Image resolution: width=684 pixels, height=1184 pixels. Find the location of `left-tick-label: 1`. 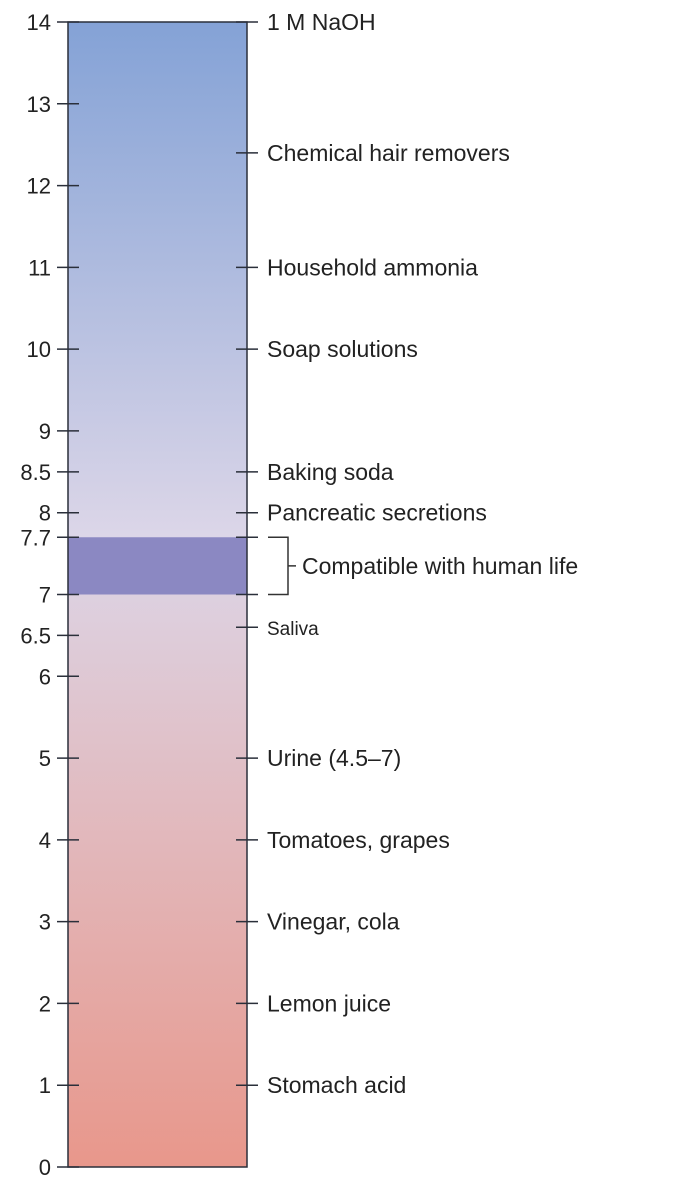

left-tick-label: 1 is located at coordinates (45, 1085).